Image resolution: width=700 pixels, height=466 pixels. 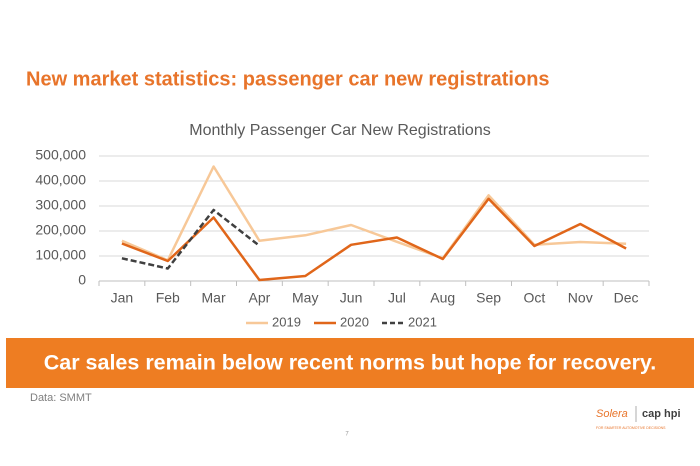 What do you see at coordinates (60, 230) in the screenshot?
I see `y-tick-label: 200,000` at bounding box center [60, 230].